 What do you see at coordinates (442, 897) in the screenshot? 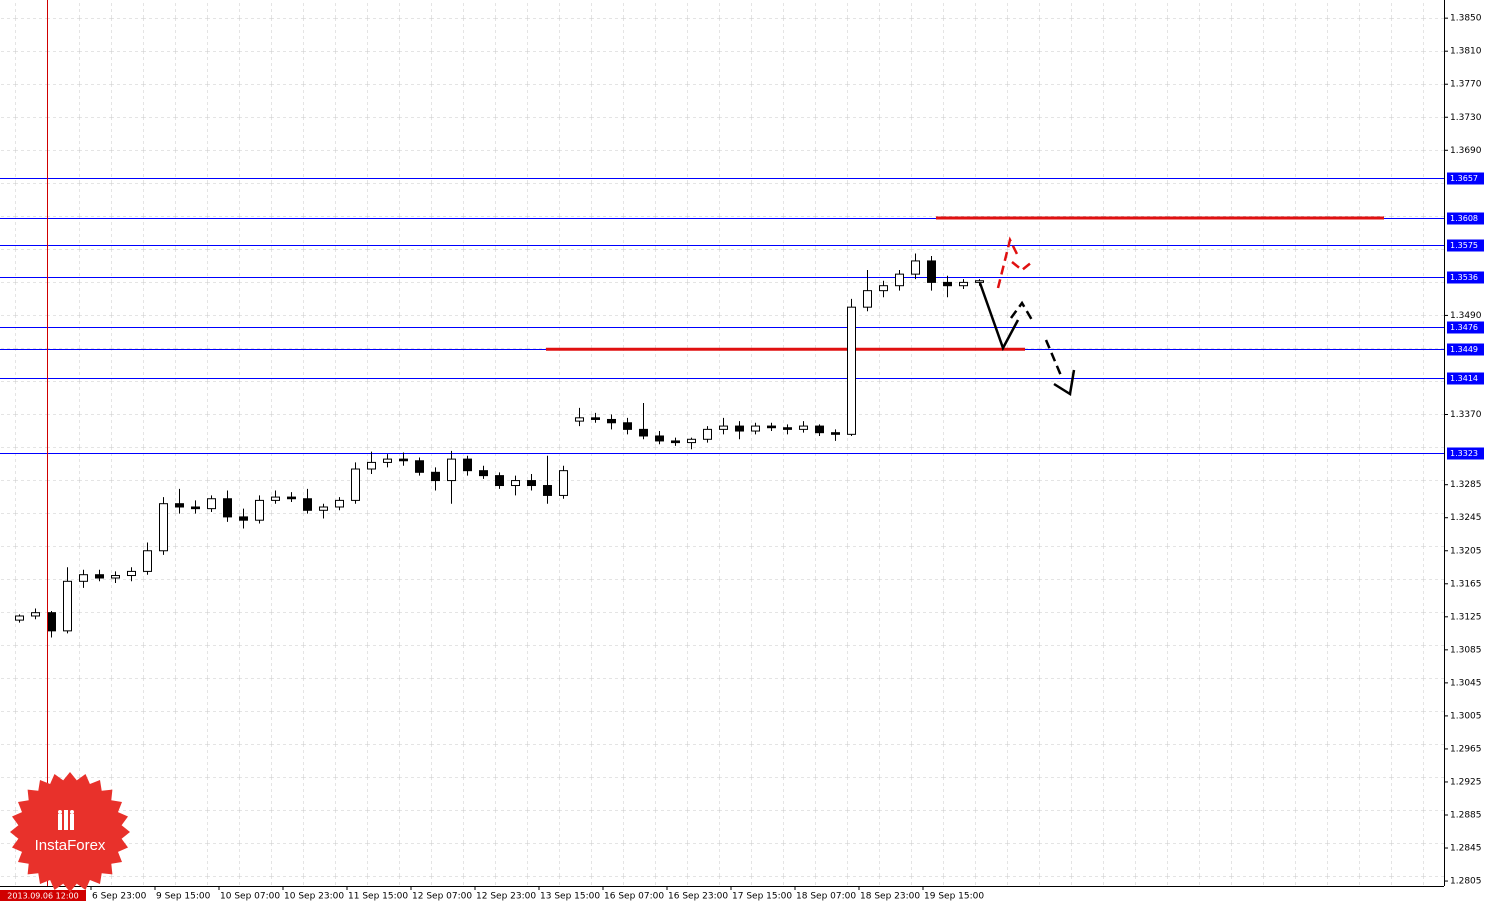
I see `x-tick-label: 12 Sep 07:00` at bounding box center [442, 897].